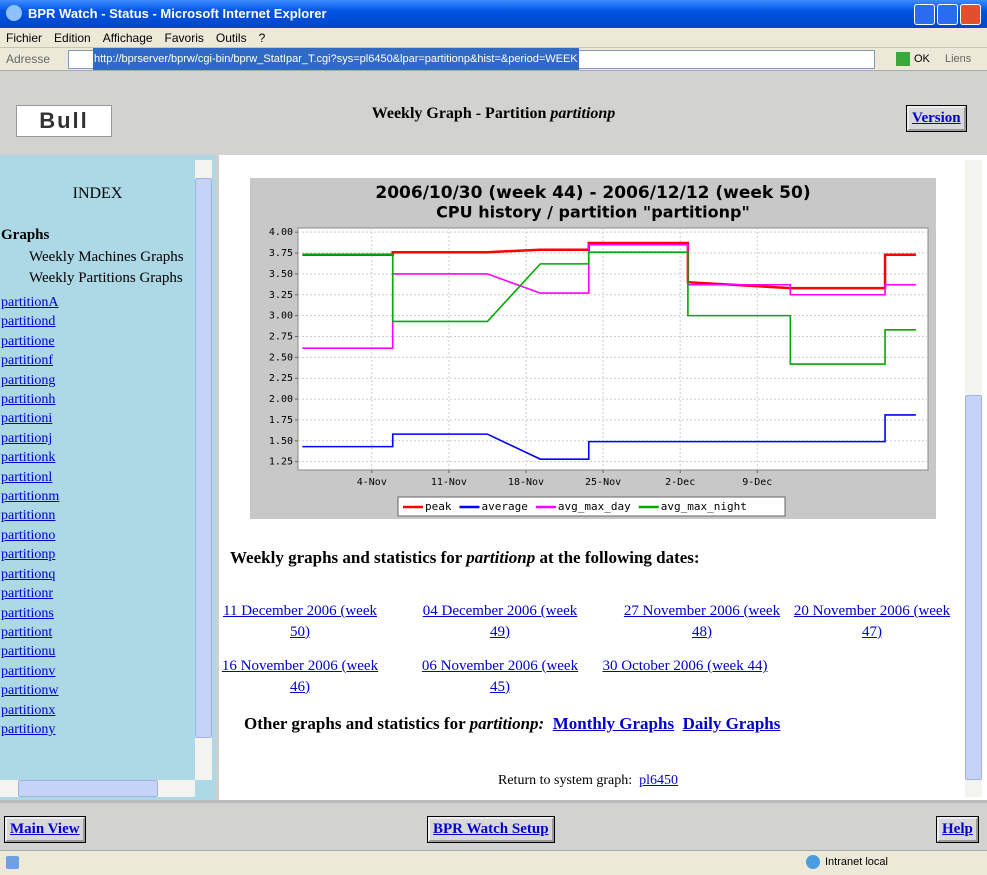  I want to click on partition-link: partitionv, so click(28, 671).